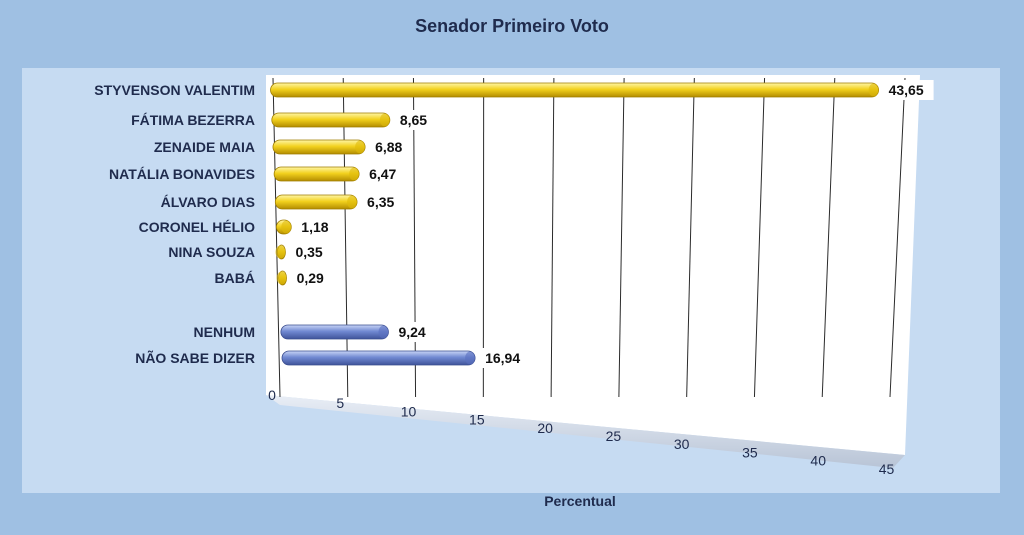  I want to click on data-label: 0,29, so click(310, 278).